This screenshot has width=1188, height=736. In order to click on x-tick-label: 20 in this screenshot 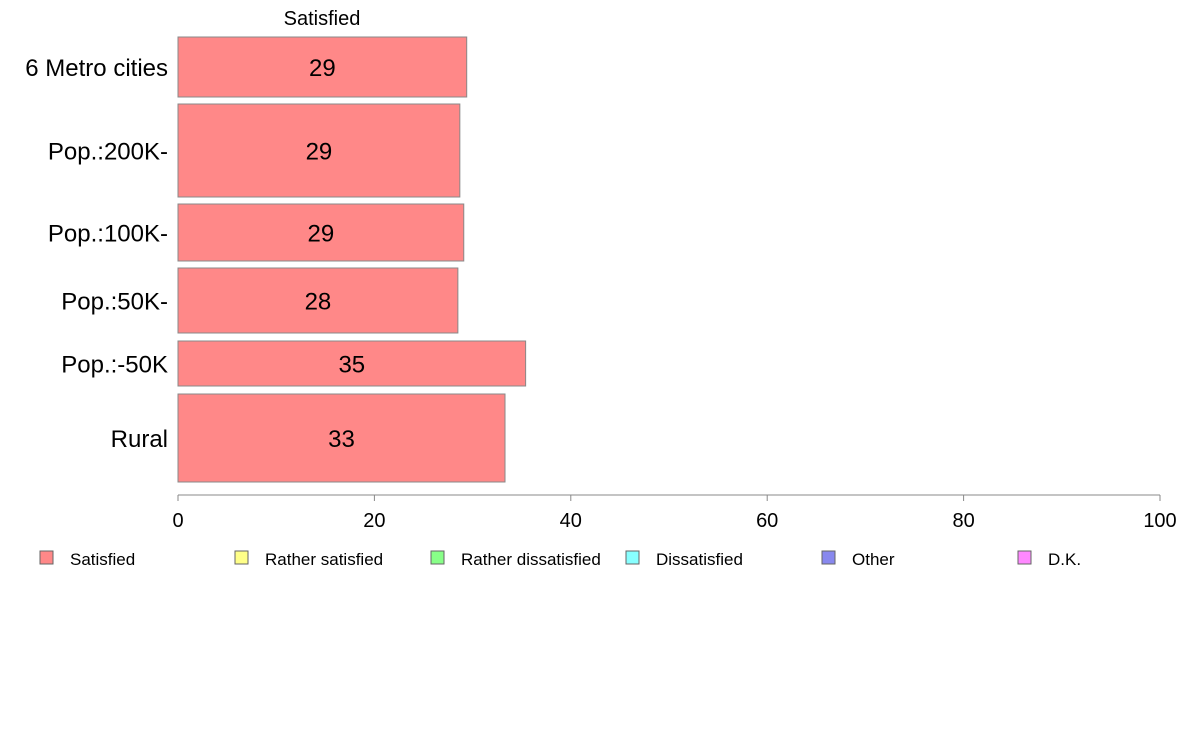, I will do `click(374, 521)`.